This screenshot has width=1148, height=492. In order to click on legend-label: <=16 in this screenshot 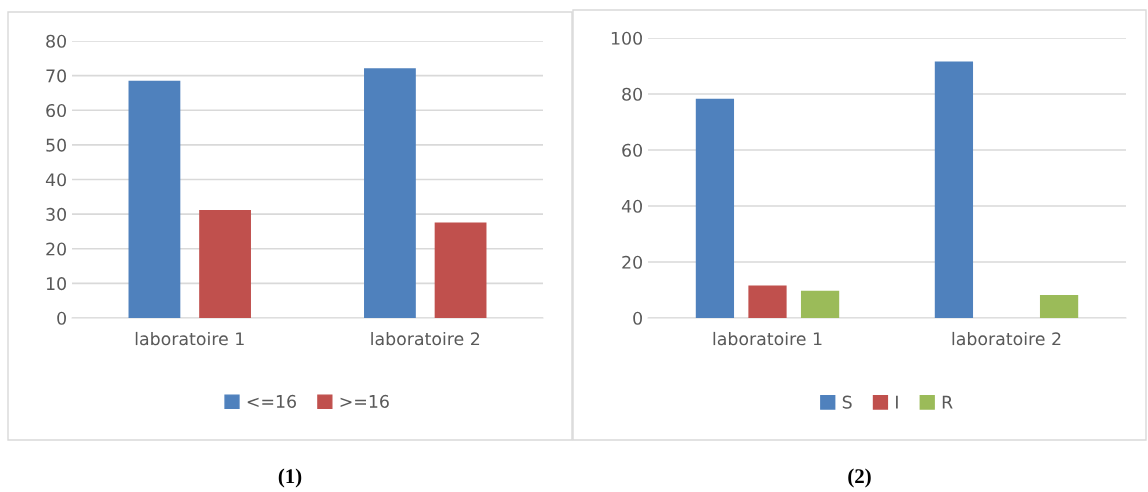, I will do `click(271, 401)`.